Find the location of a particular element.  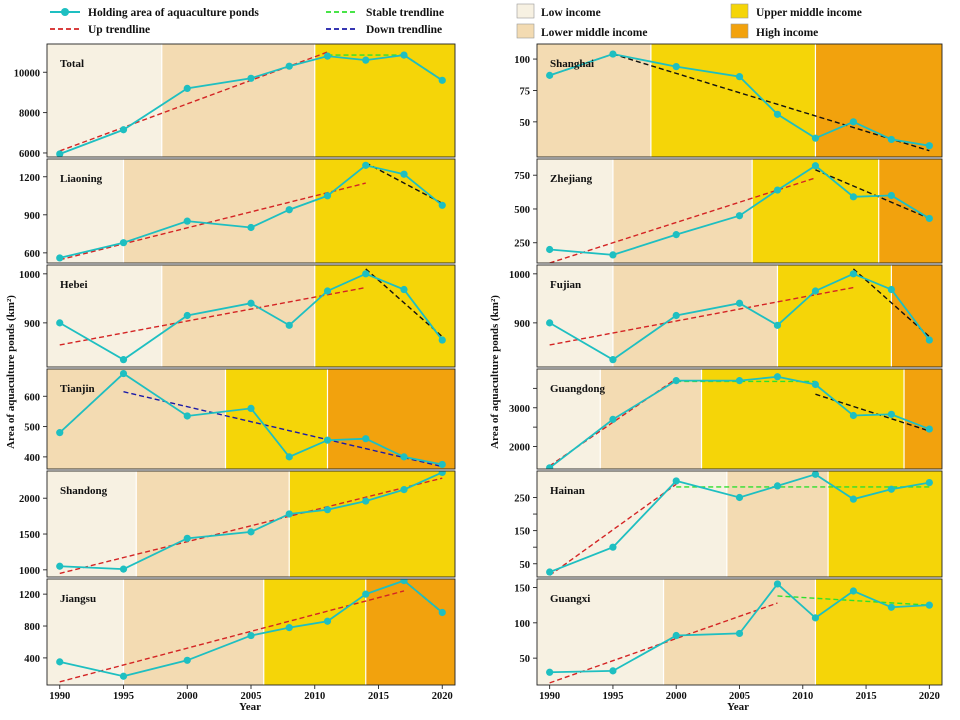

x-tick-label: 2005 is located at coordinates (739, 696).